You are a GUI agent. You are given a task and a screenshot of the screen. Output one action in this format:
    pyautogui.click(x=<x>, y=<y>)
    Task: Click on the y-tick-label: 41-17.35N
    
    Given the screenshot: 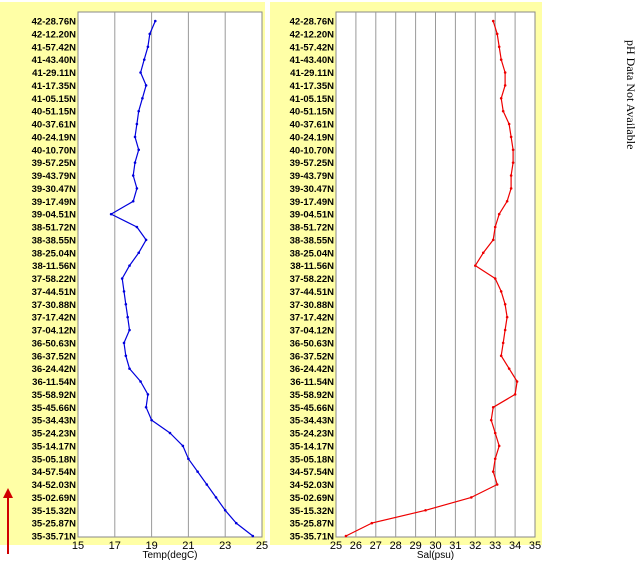 What is the action you would take?
    pyautogui.click(x=54, y=86)
    